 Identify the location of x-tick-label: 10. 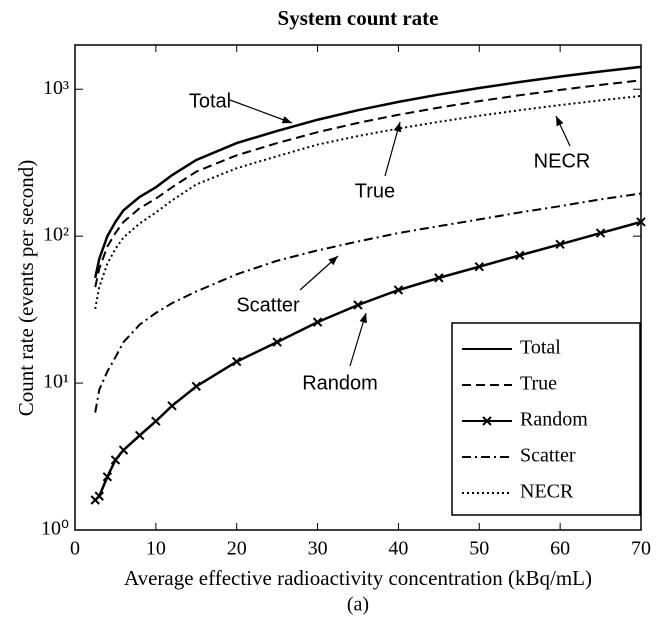
(156, 549).